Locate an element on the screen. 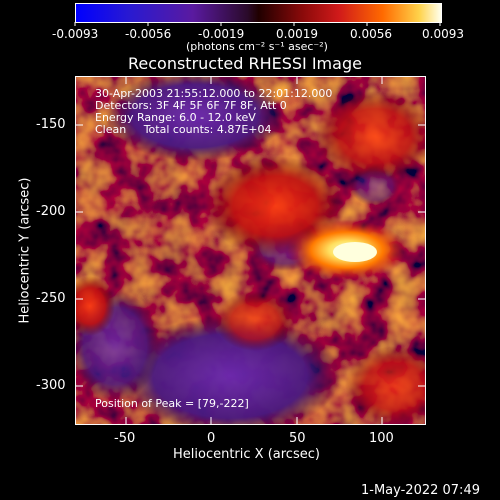 This screenshot has height=500, width=500. colorbar-tick-5: 0.0056 is located at coordinates (371, 34).